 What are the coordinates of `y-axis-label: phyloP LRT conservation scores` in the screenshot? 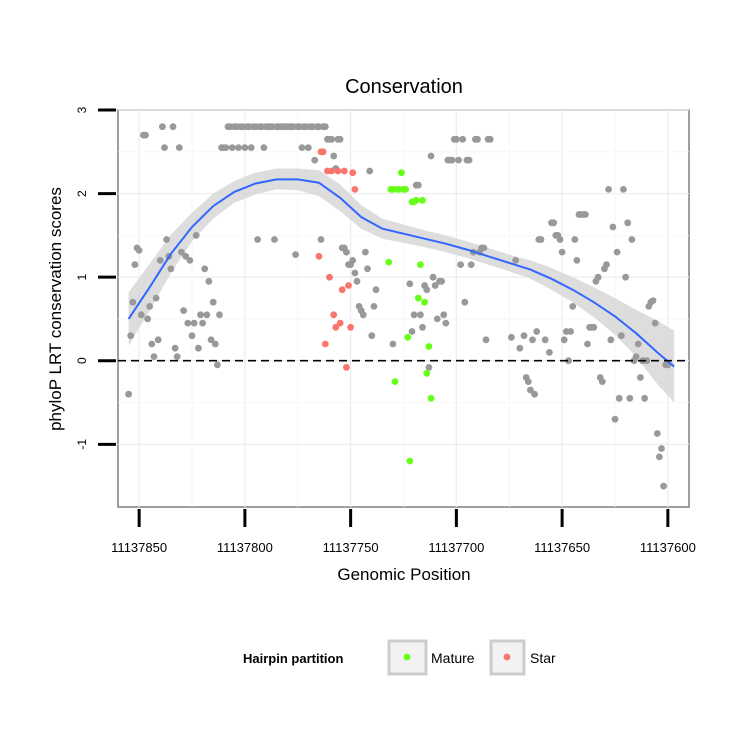 It's located at (55, 309).